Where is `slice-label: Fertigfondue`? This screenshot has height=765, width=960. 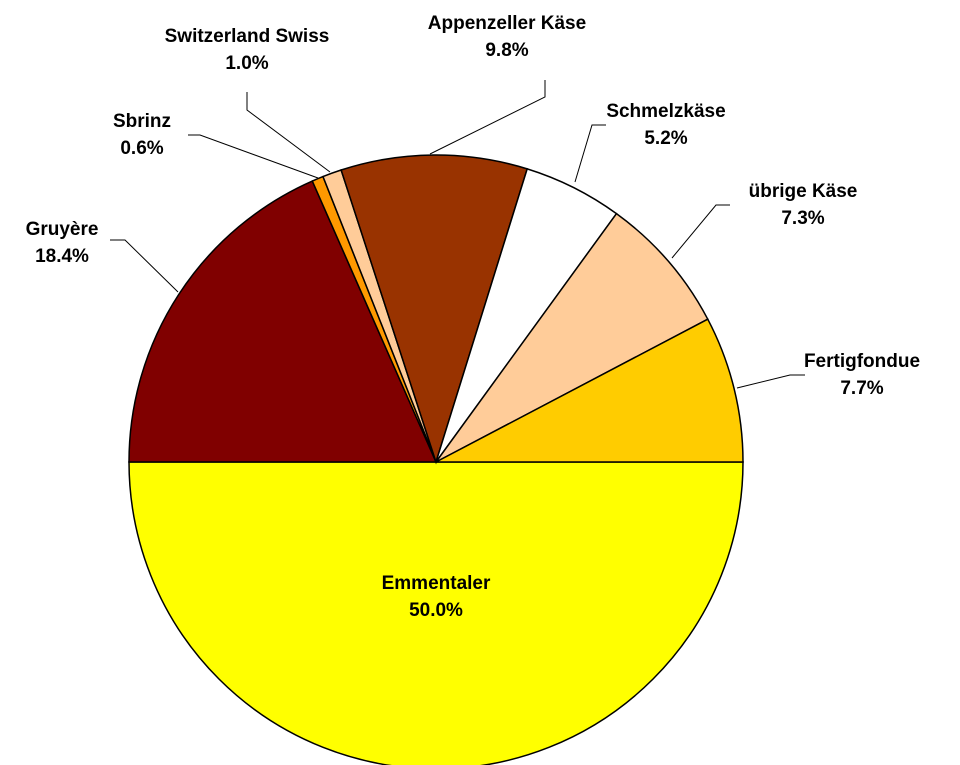 slice-label: Fertigfondue is located at coordinates (862, 361).